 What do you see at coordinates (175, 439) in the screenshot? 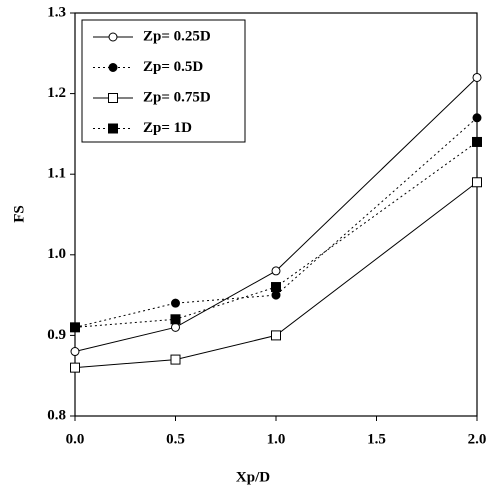
I see `x-tick-label: 0.5` at bounding box center [175, 439].